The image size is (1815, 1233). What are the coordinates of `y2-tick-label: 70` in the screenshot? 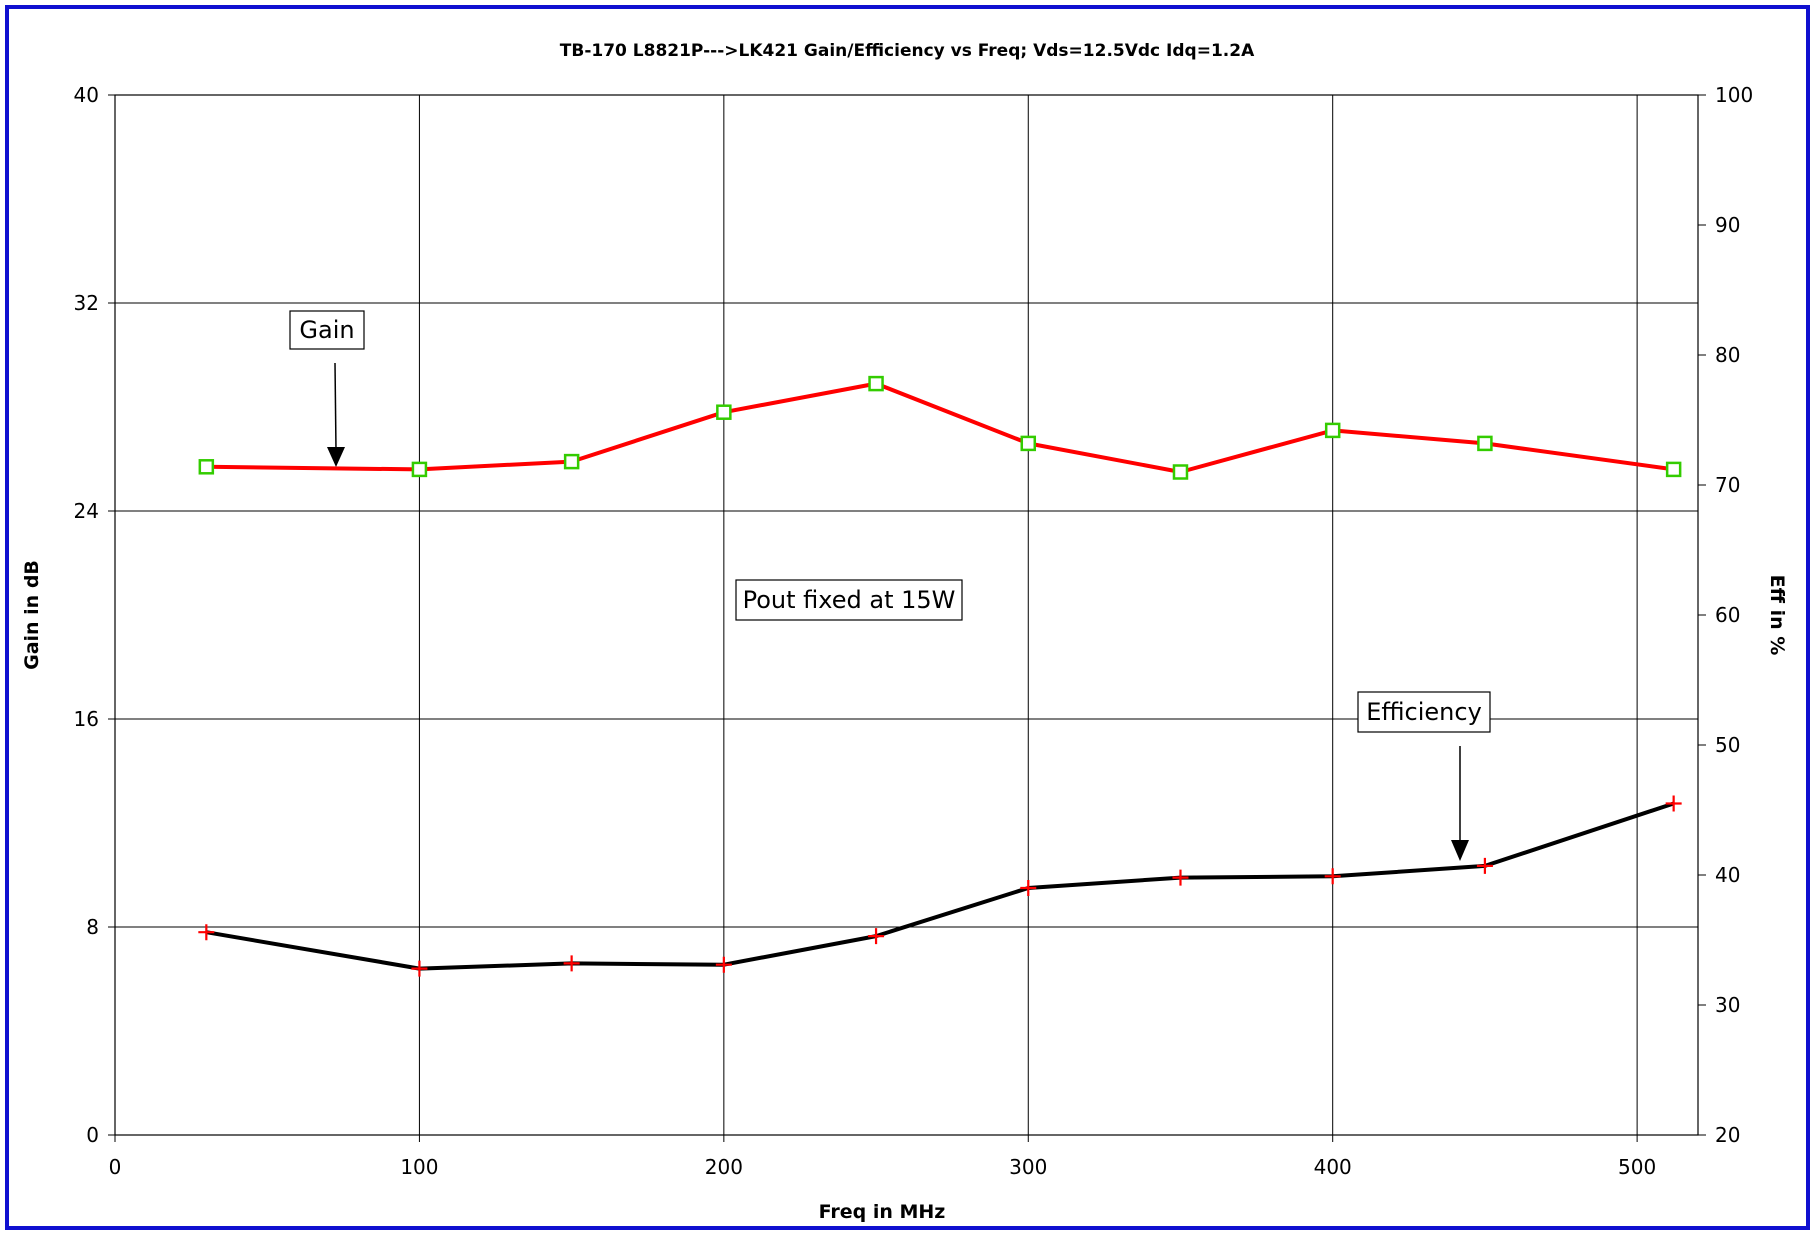 It's located at (1727, 485).